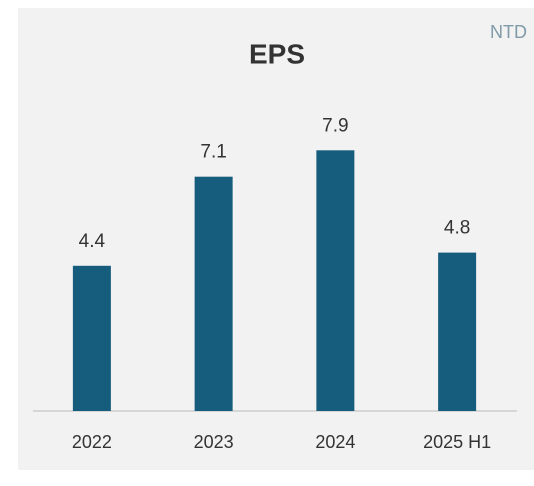 Image resolution: width=534 pixels, height=486 pixels. Describe the element at coordinates (213, 152) in the screenshot. I see `value-label: 7.1` at that location.